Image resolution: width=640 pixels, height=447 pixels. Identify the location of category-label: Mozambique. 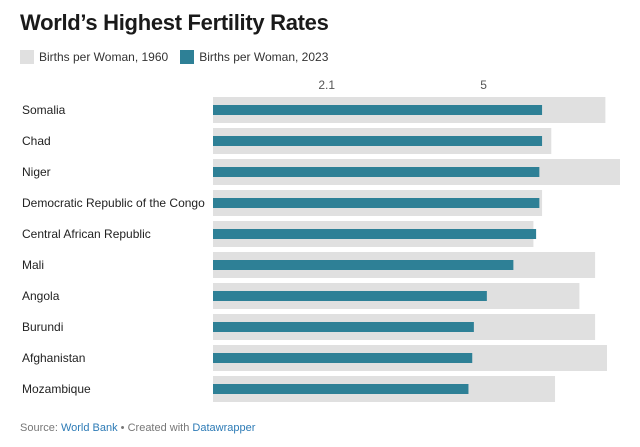
(56, 389).